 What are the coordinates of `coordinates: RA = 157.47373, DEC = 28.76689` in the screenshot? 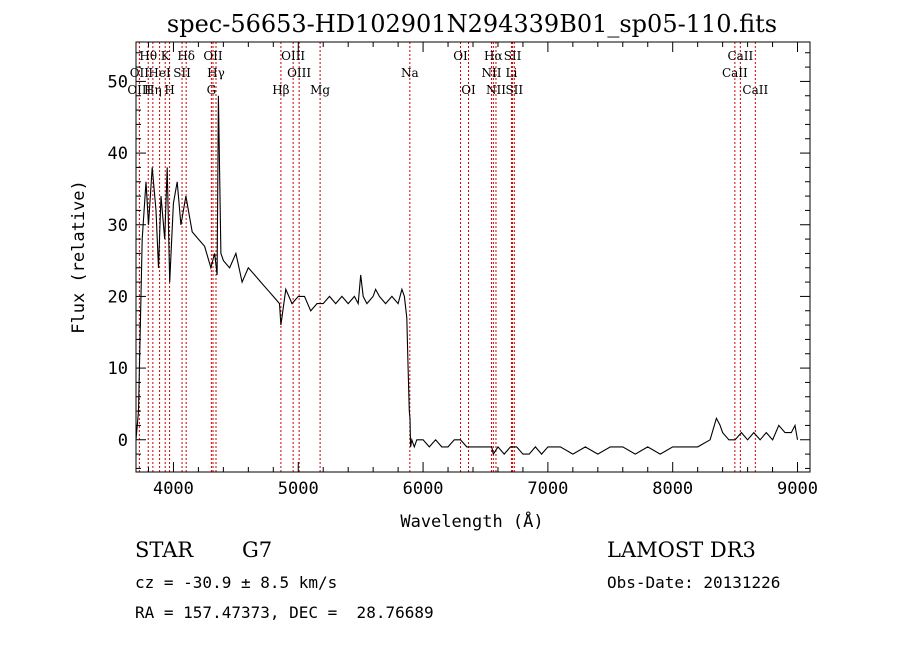 It's located at (284, 612).